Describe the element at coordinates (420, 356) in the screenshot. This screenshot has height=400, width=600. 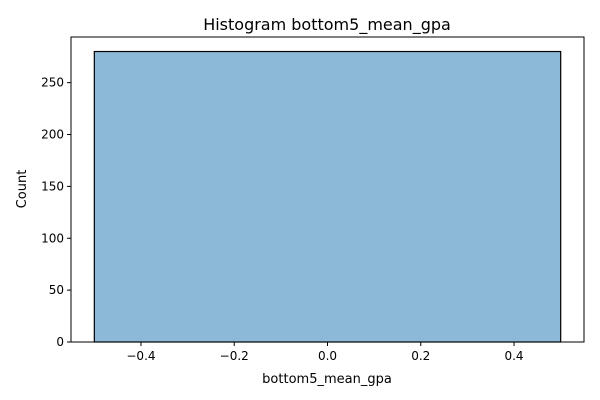
I see `x-tick-label: 0.2` at that location.